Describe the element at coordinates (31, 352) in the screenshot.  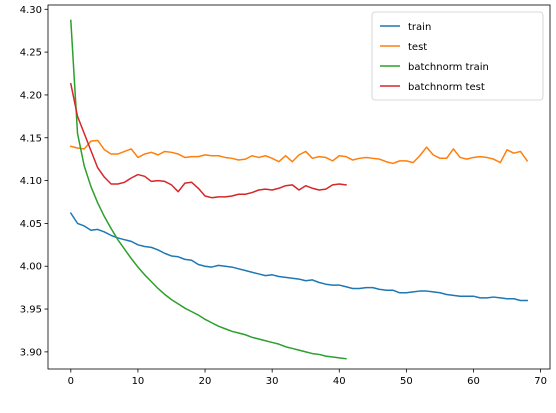
I see `y-tick-label: 3.90` at that location.